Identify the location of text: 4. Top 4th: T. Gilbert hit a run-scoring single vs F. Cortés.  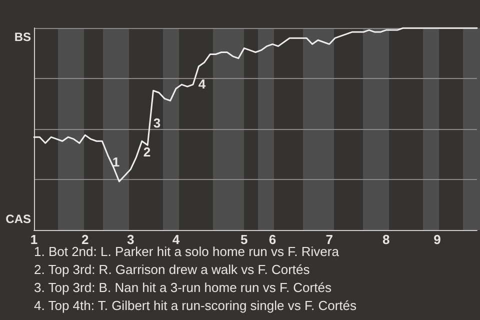
(195, 305).